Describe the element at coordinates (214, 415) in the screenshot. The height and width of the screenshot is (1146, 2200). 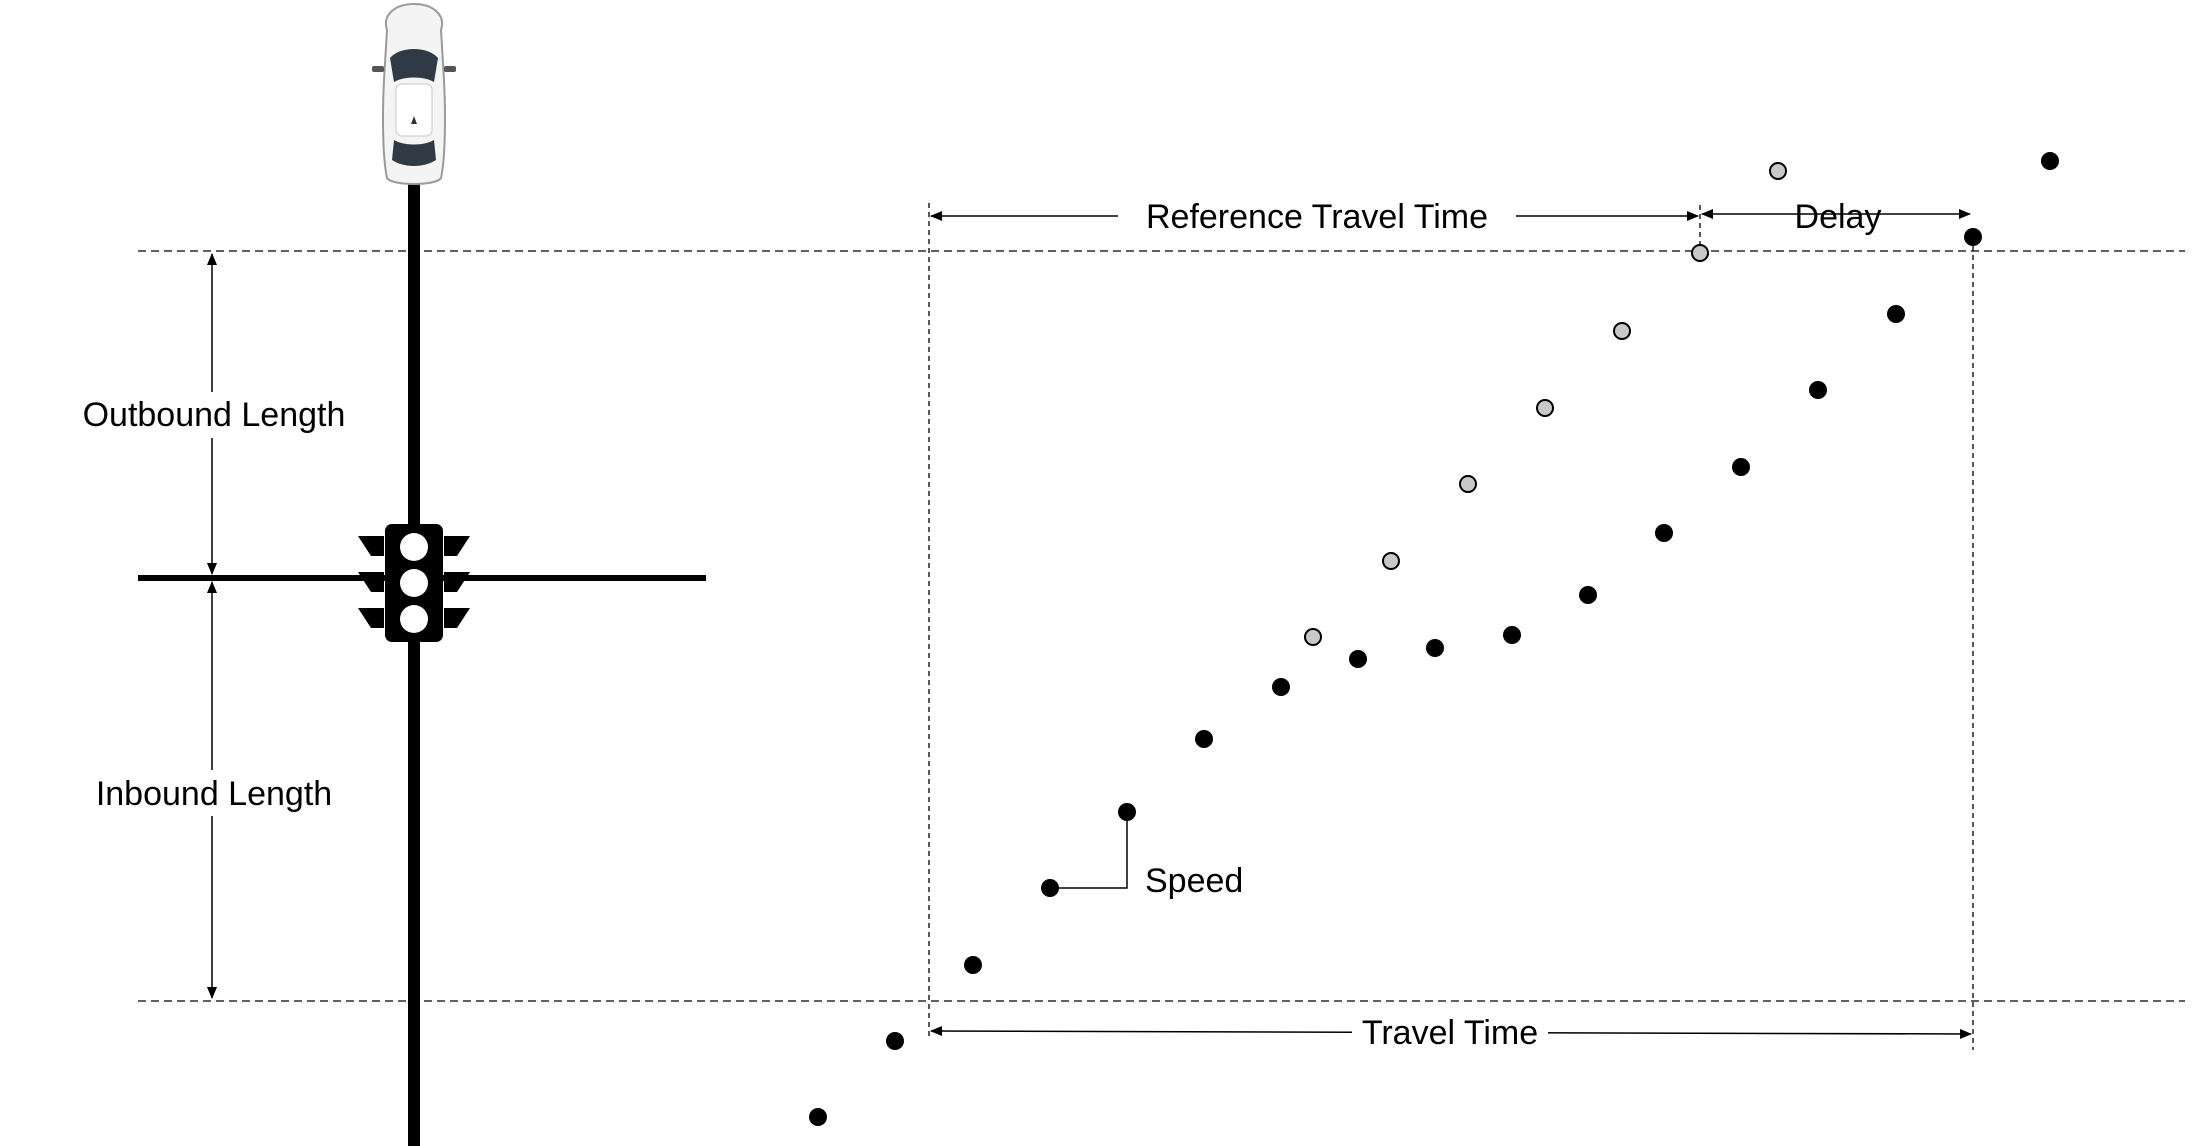
I see `outbound-length-label: Outbound Length` at that location.